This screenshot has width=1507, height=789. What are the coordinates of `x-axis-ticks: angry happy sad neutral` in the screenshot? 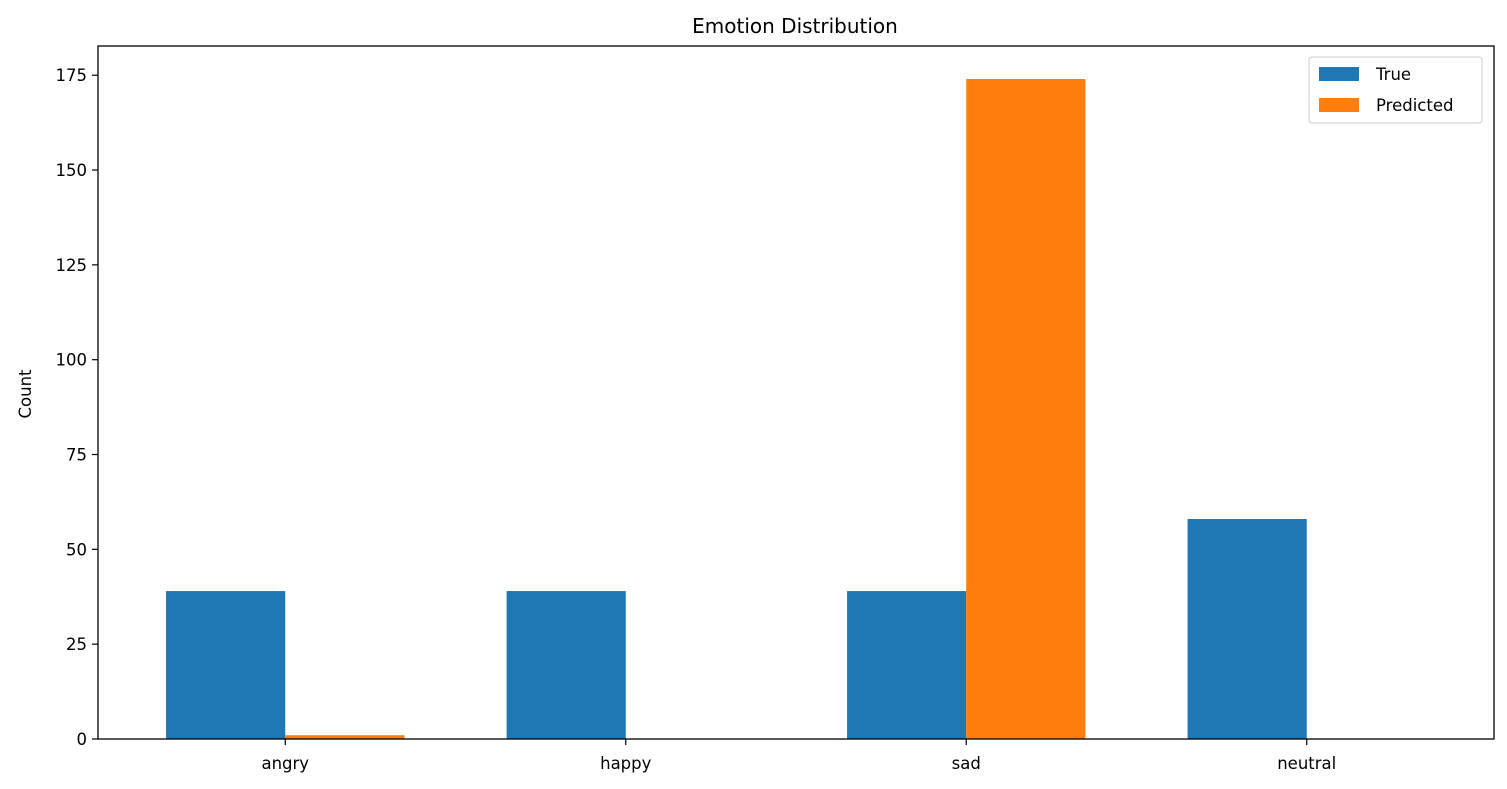 It's located at (798, 756).